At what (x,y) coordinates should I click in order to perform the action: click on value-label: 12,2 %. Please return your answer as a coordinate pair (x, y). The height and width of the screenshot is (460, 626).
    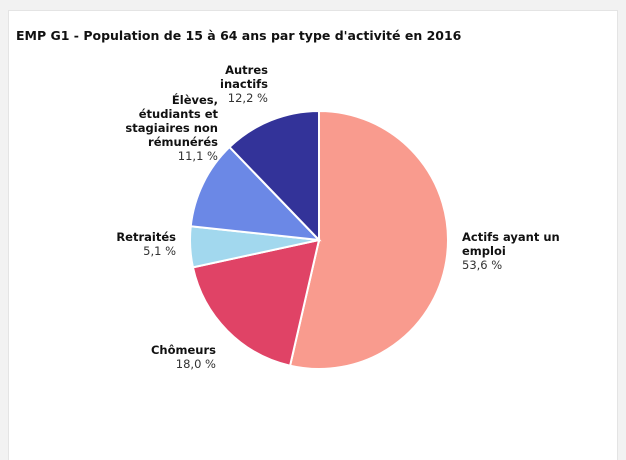
    Looking at the image, I should click on (247, 98).